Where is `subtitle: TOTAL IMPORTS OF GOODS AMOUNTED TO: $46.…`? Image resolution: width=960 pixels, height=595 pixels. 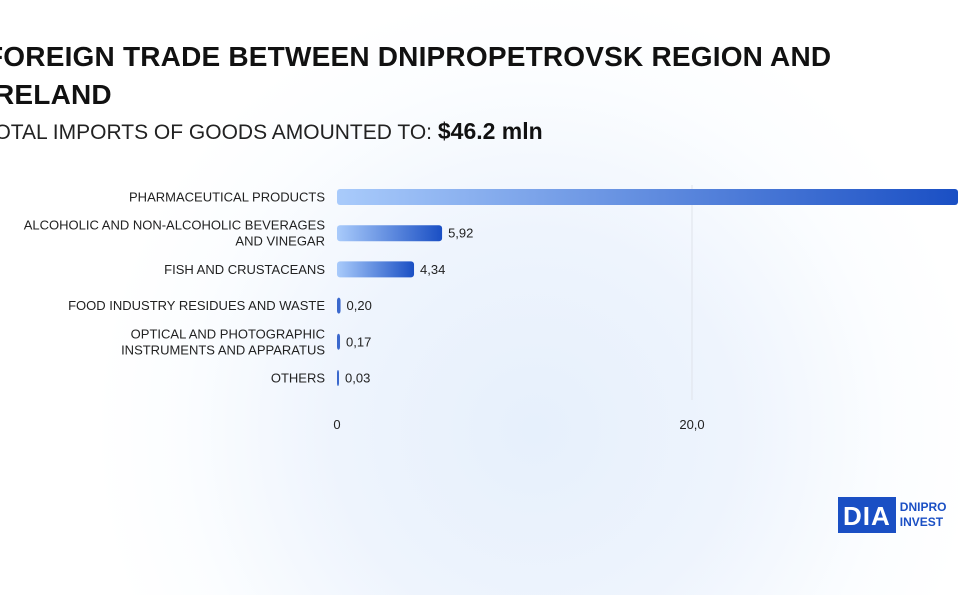
subtitle: TOTAL IMPORTS OF GOODS AMOUNTED TO: $46.… is located at coordinates (271, 131).